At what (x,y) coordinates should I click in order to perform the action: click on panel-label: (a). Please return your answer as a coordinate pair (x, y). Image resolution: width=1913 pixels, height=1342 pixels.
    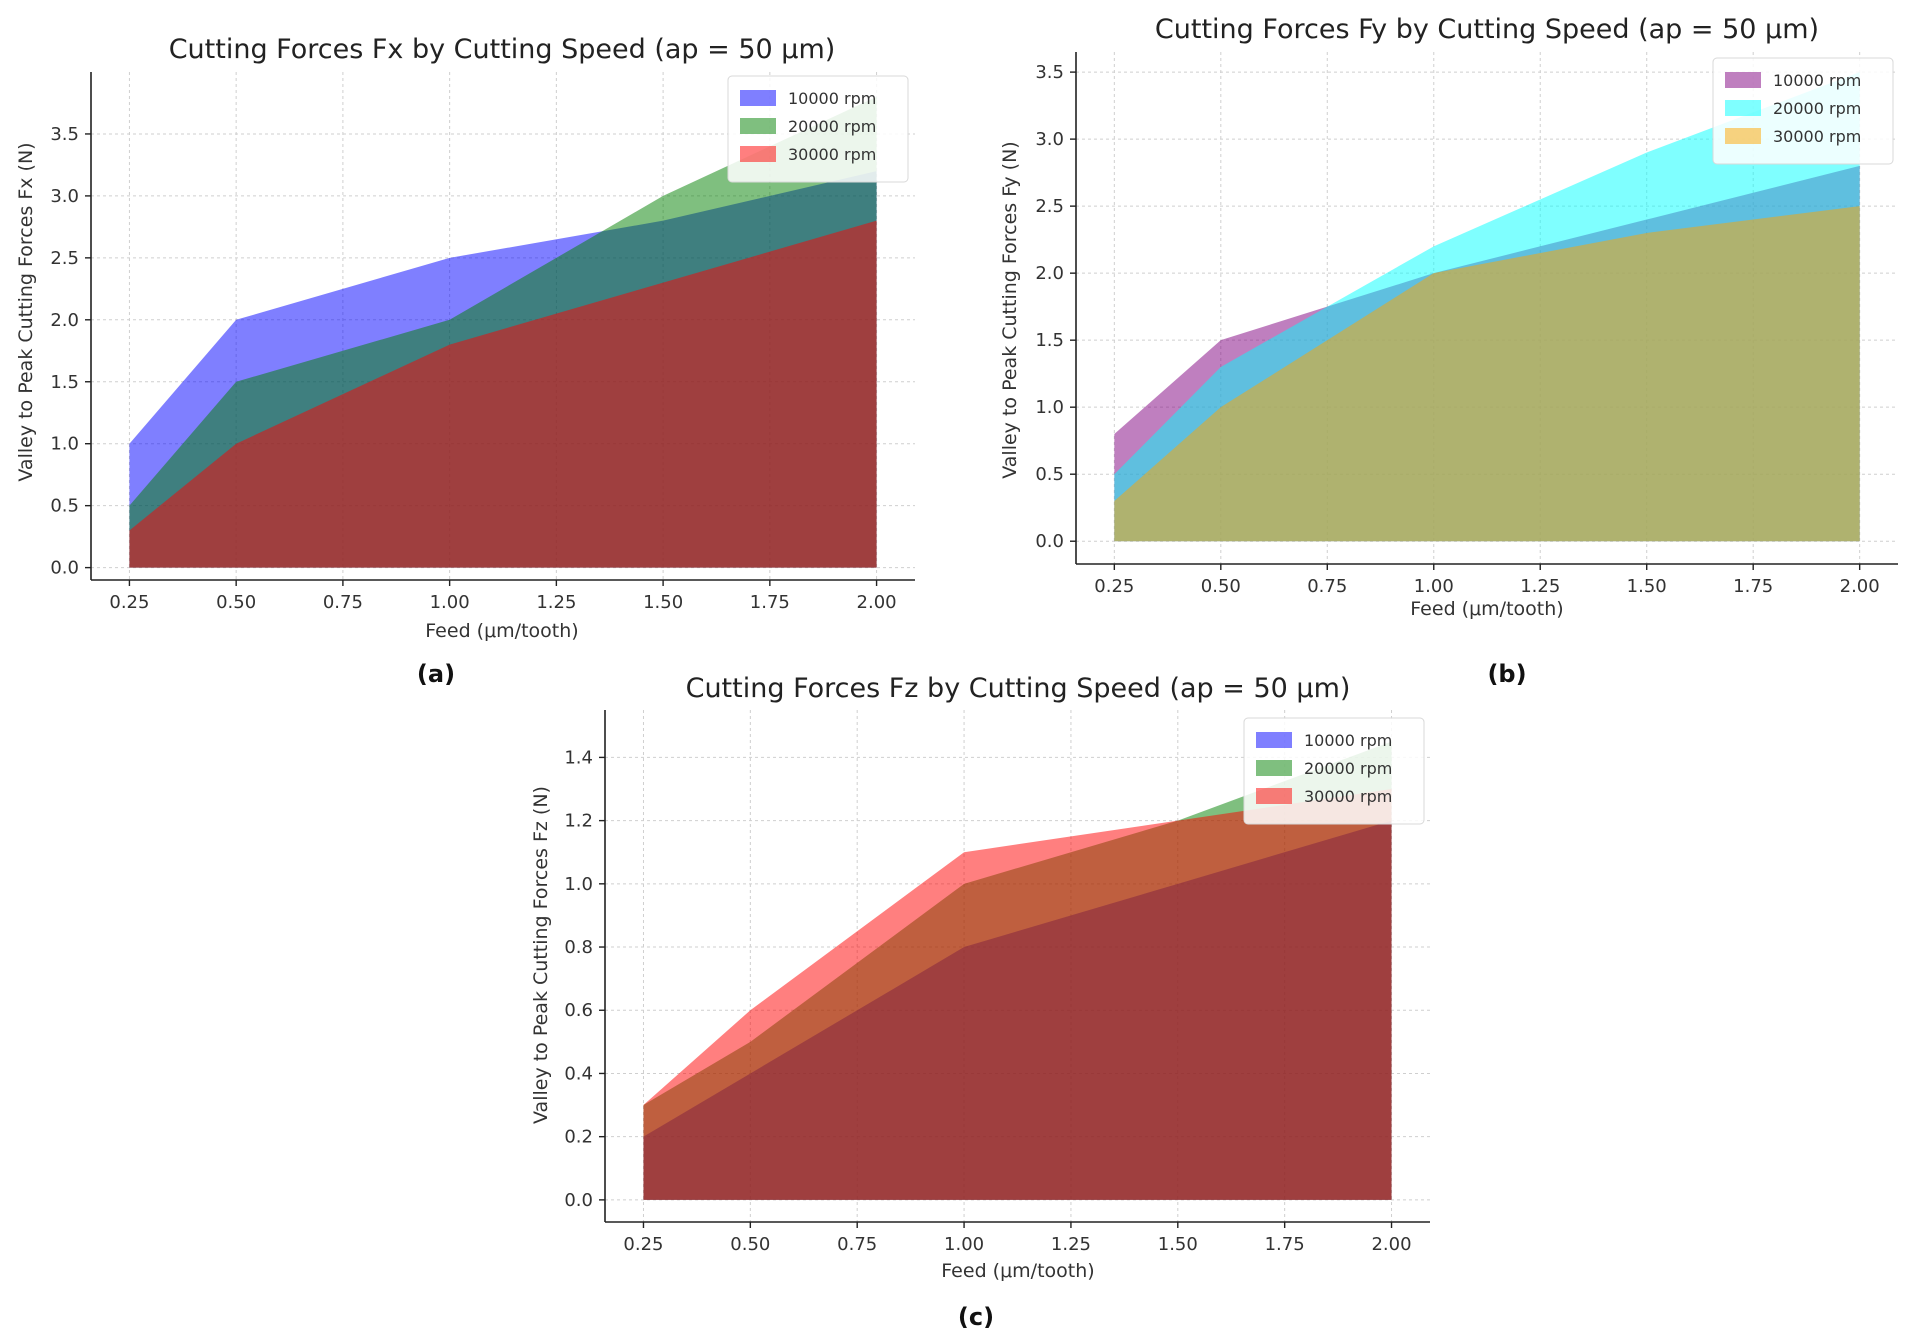
    Looking at the image, I should click on (436, 674).